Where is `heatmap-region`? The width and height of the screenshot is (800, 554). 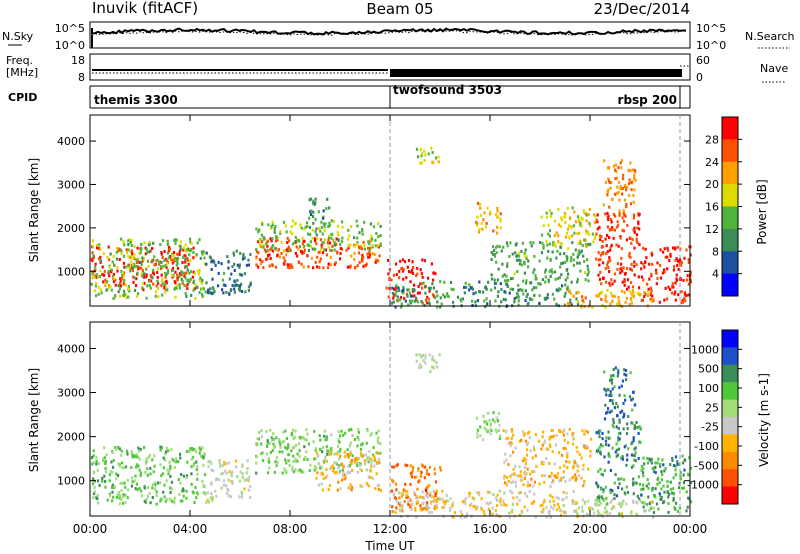
heatmap-region is located at coordinates (149, 475).